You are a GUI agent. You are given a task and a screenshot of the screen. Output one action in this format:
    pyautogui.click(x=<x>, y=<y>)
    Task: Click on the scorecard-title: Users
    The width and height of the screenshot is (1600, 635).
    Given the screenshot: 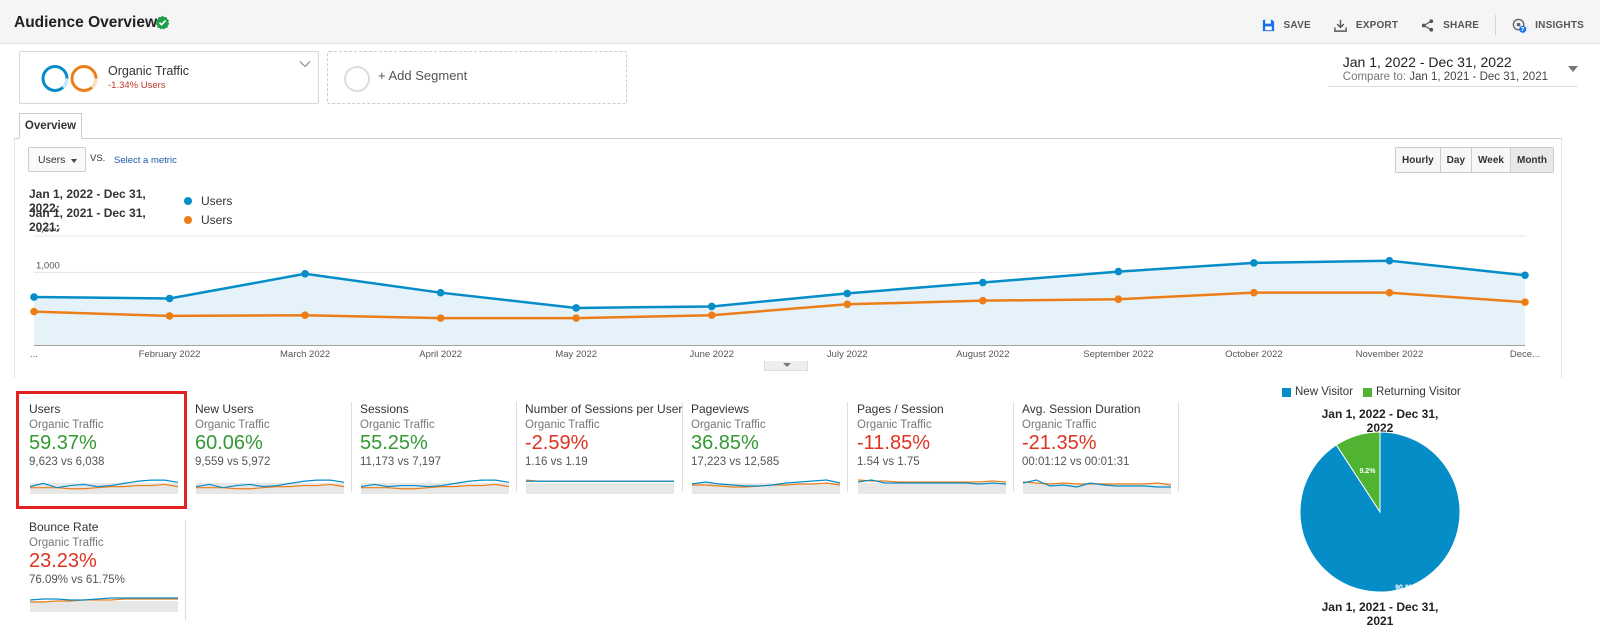 What is the action you would take?
    pyautogui.click(x=45, y=409)
    